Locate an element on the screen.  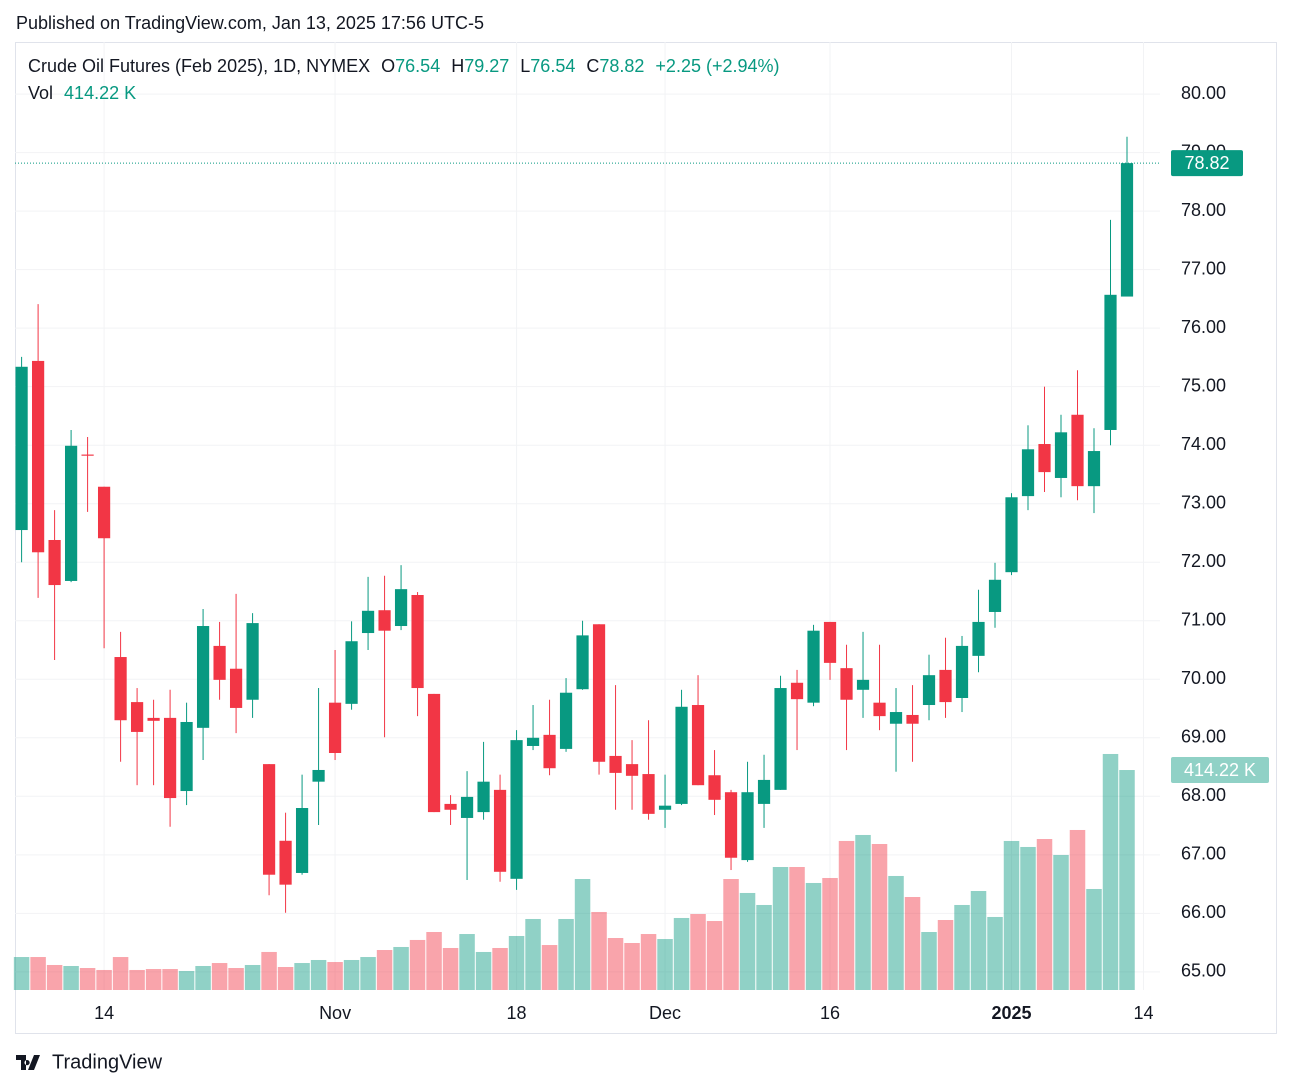
x-tick-label: Dec is located at coordinates (665, 1013).